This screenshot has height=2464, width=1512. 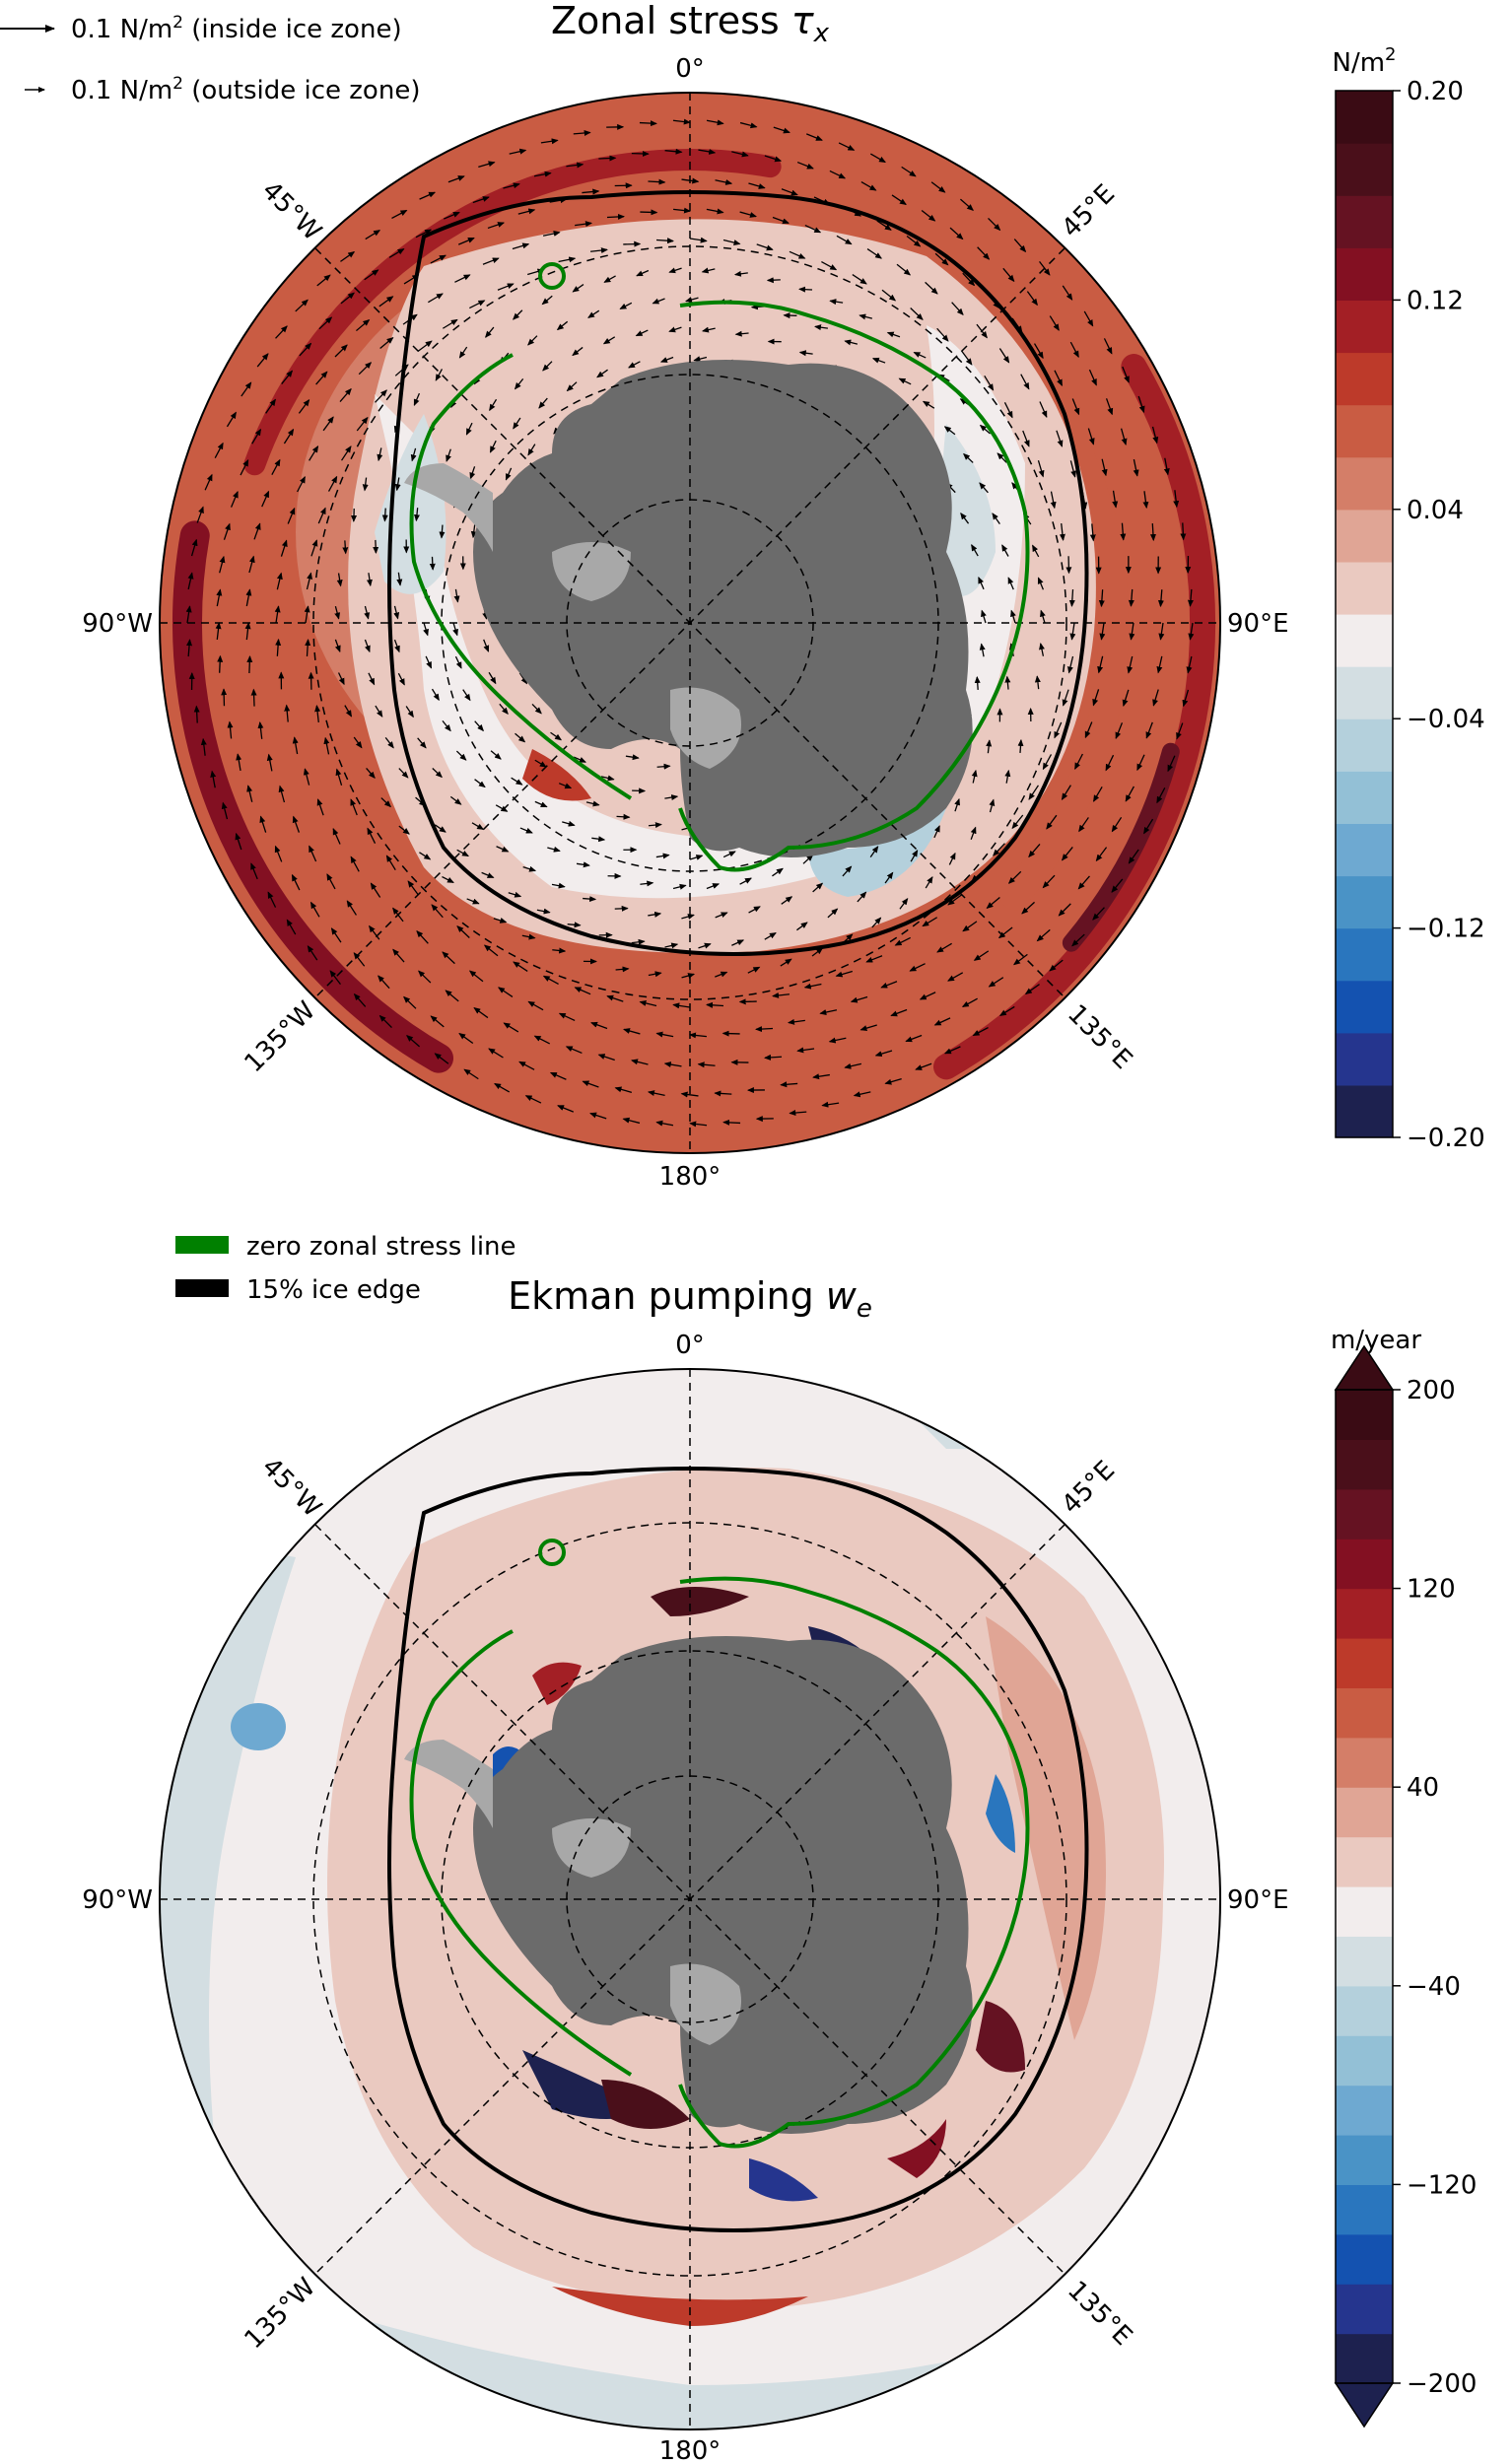 What do you see at coordinates (591, 1848) in the screenshot?
I see `ronne-ice-shelf-bottom` at bounding box center [591, 1848].